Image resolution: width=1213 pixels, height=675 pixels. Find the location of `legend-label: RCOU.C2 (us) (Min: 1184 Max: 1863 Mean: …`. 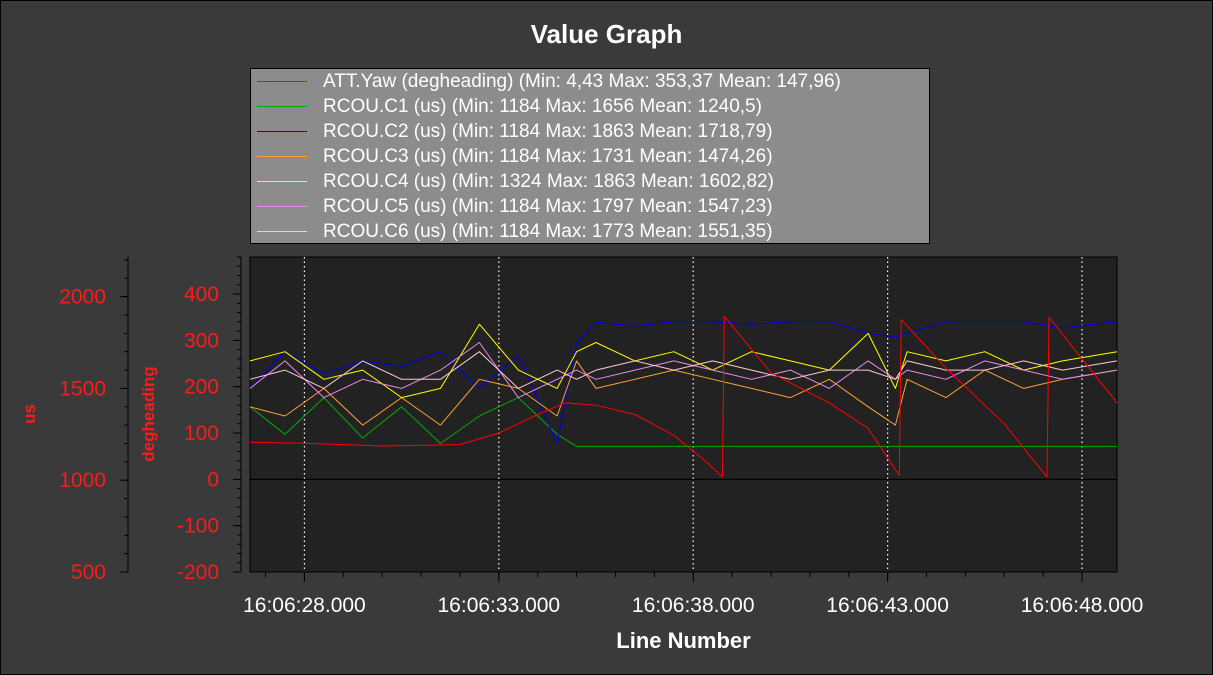

legend-label: RCOU.C2 (us) (Min: 1184 Max: 1863 Mean: … is located at coordinates (548, 131).